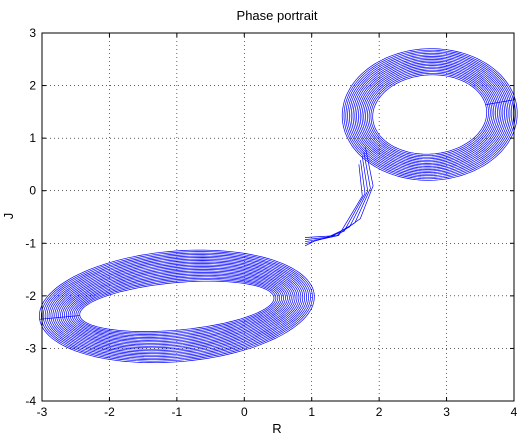  I want to click on y-tick-label: -1, so click(30, 243).